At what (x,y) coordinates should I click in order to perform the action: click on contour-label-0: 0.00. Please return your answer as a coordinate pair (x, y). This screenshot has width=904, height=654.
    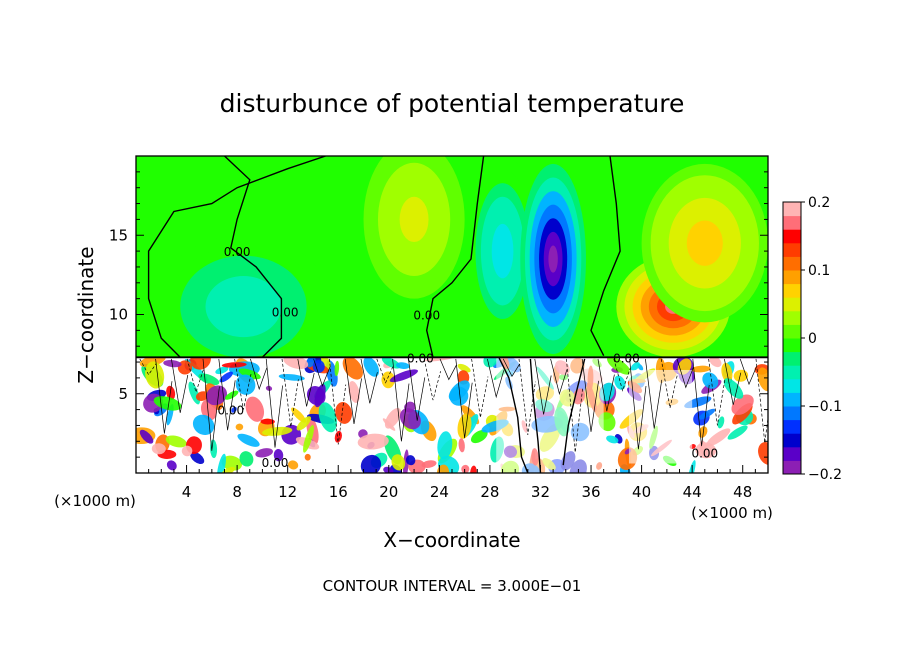
    Looking at the image, I should click on (237, 252).